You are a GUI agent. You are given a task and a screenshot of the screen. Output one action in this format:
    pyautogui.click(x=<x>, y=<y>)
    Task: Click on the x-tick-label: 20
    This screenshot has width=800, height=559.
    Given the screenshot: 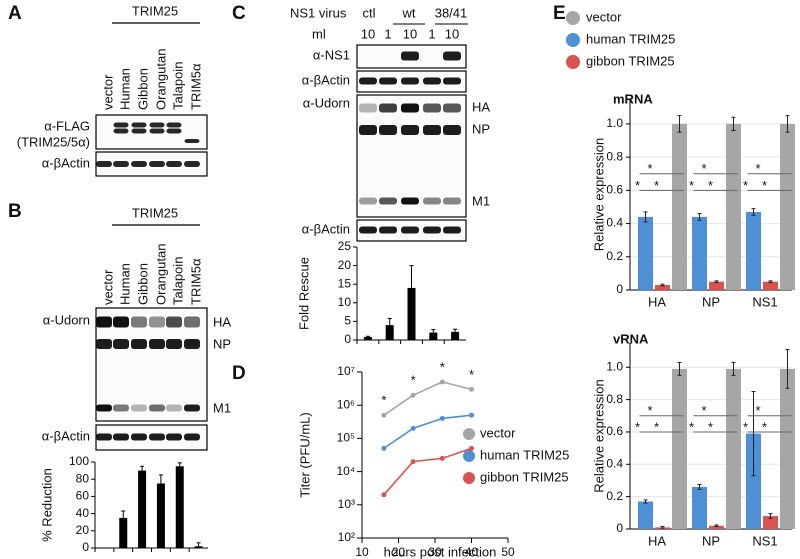 What is the action you would take?
    pyautogui.click(x=399, y=552)
    